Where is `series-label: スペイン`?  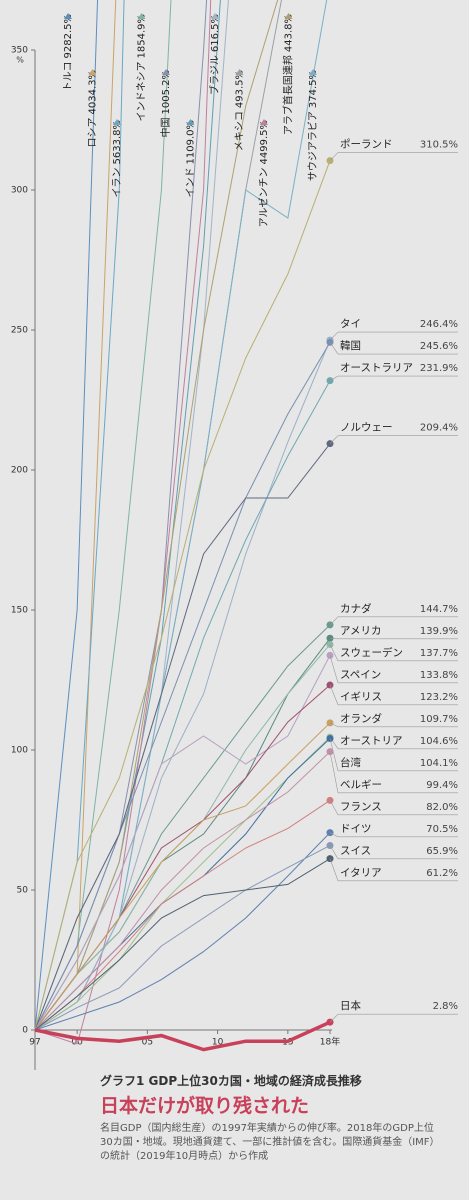
series-label: スペイン is located at coordinates (360, 675).